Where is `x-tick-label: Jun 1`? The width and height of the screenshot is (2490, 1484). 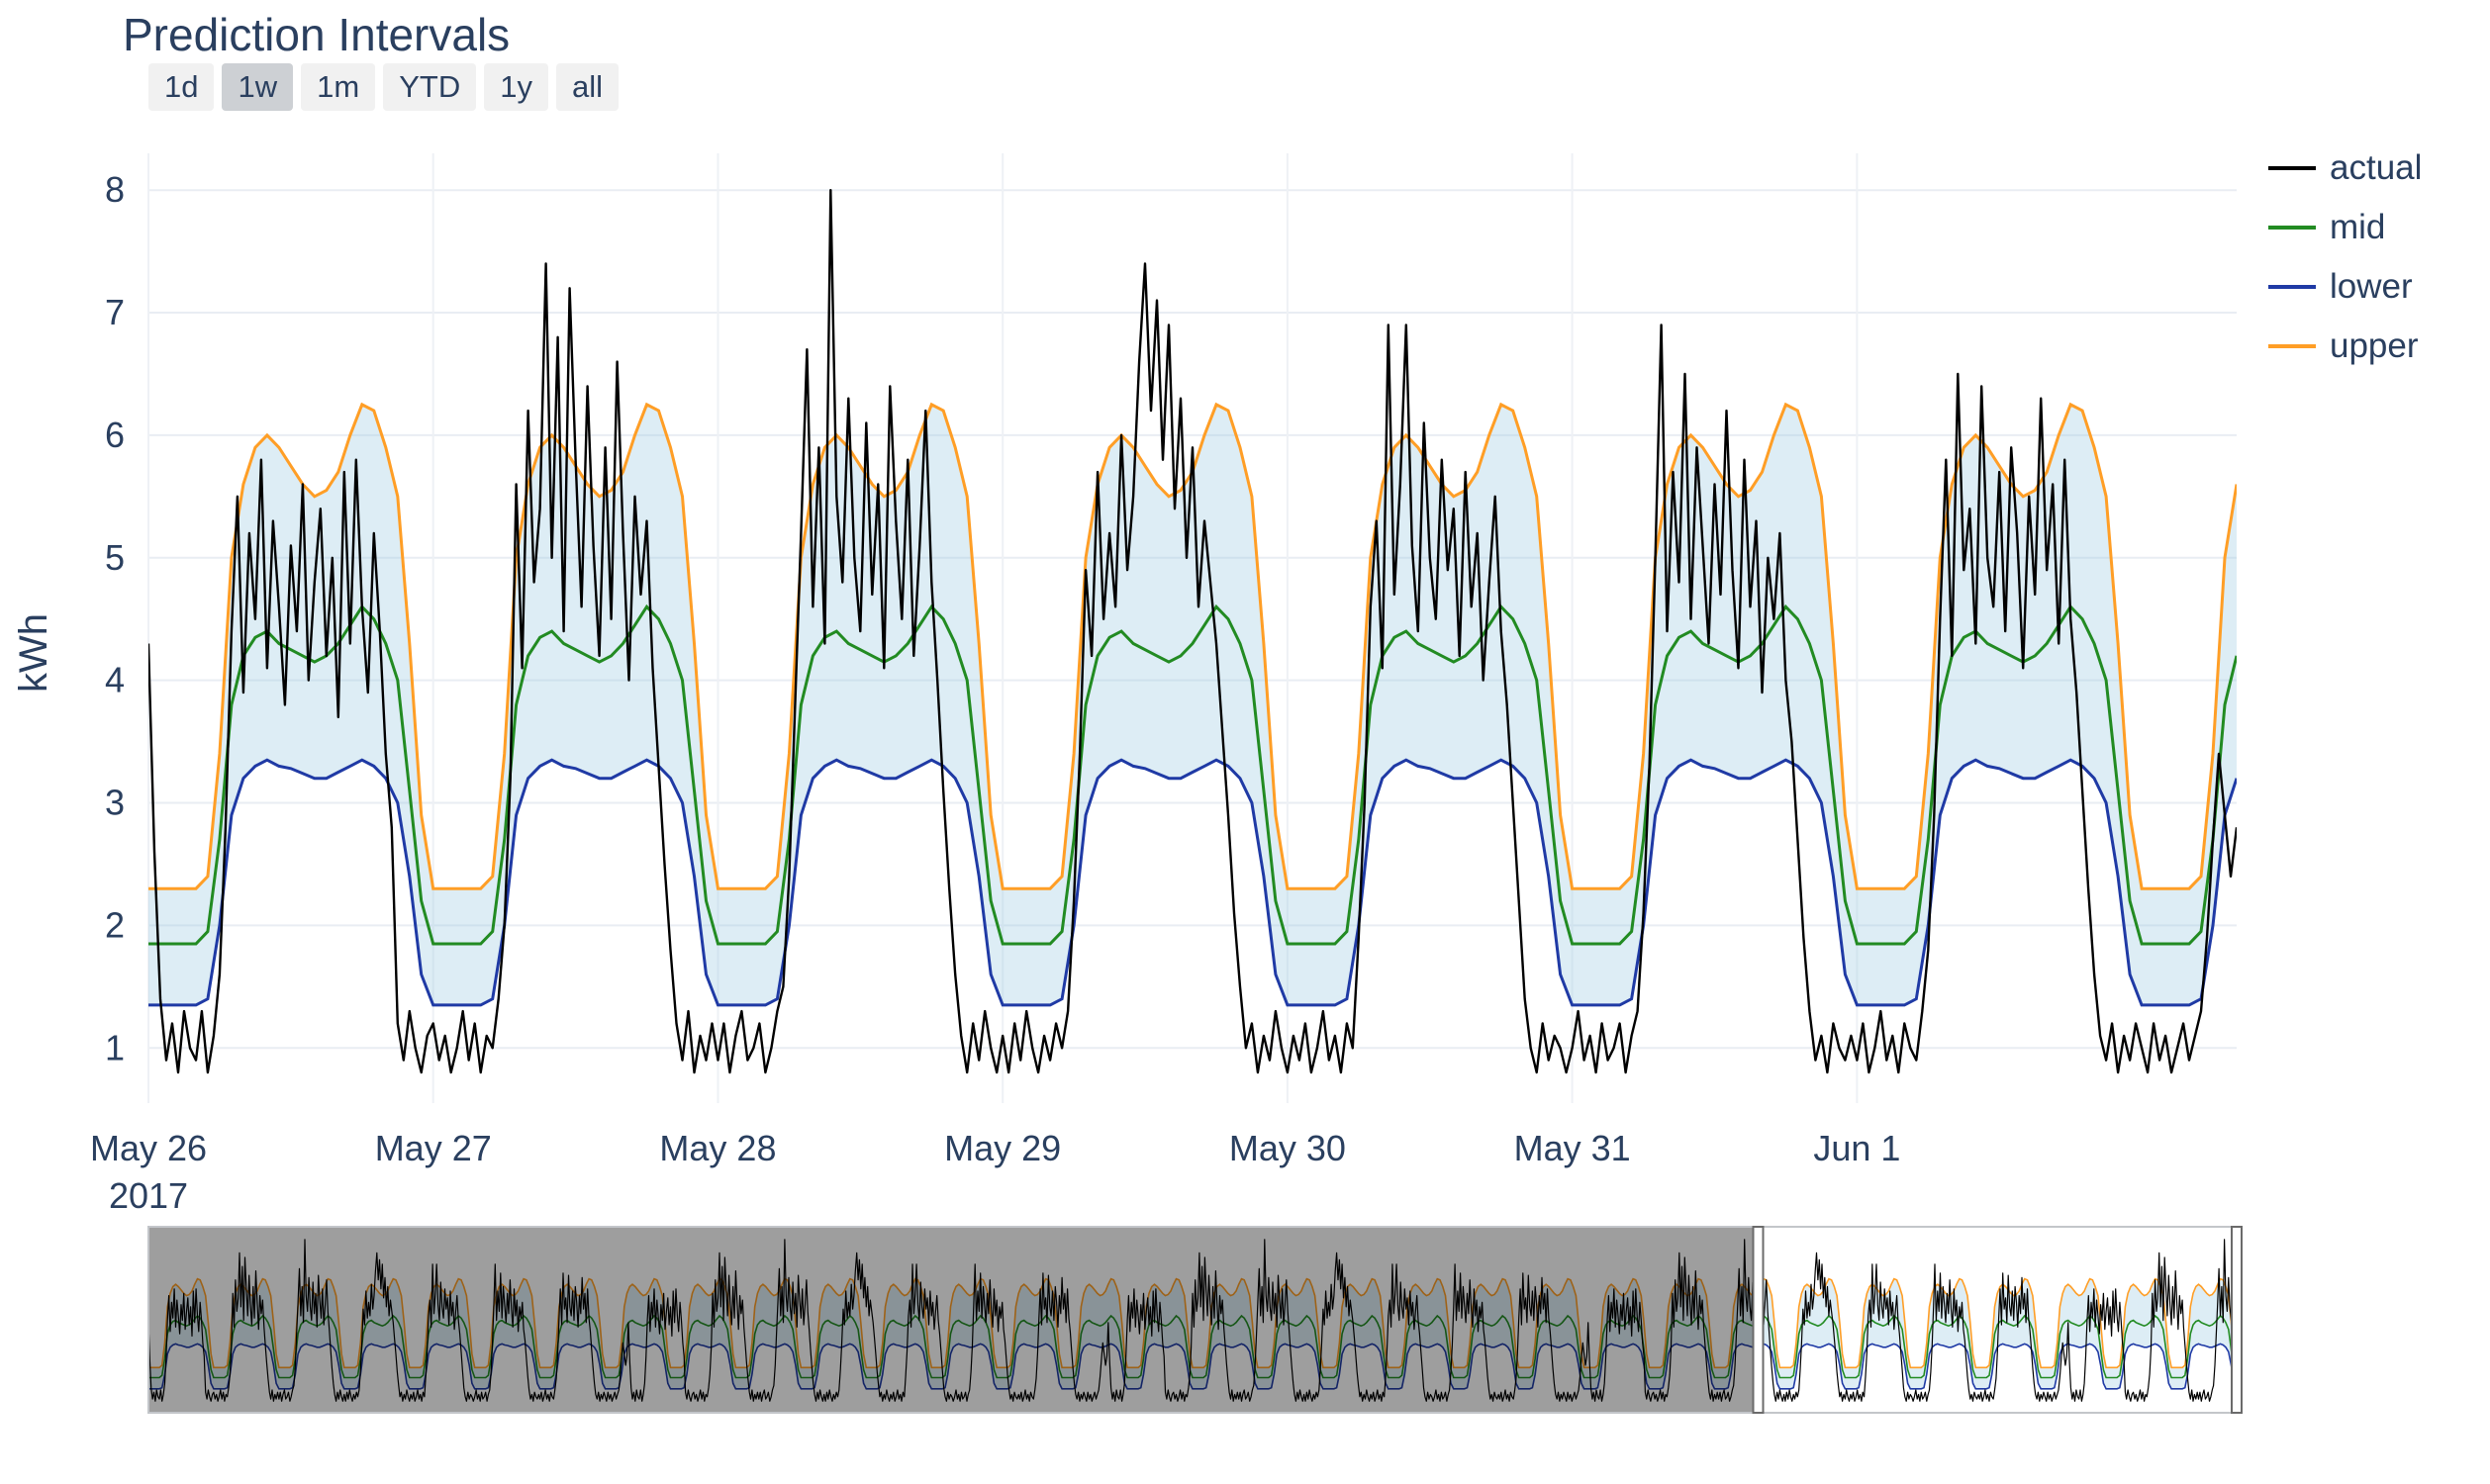 x-tick-label: Jun 1 is located at coordinates (1856, 1148).